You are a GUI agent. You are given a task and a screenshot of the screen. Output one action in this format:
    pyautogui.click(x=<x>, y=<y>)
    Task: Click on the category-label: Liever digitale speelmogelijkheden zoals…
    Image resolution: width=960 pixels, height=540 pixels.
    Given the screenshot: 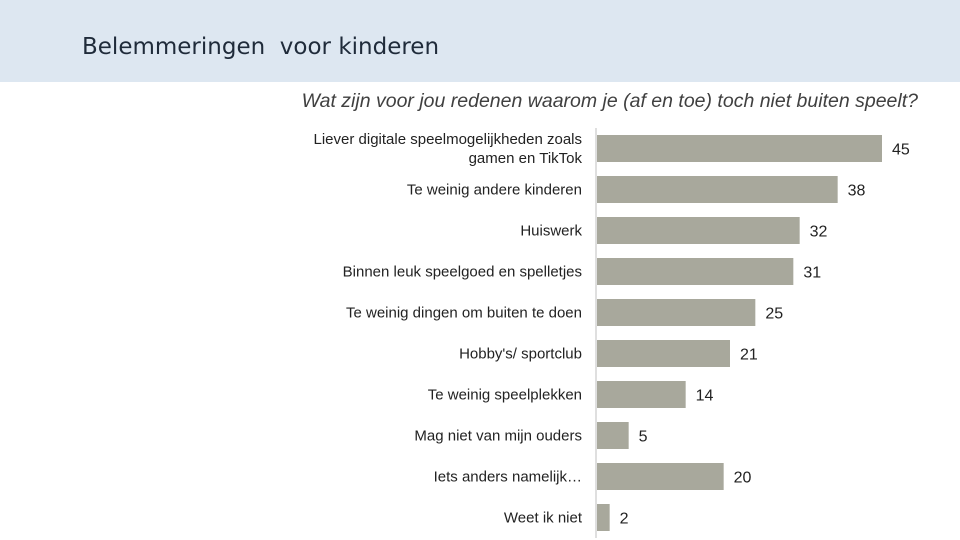 What is the action you would take?
    pyautogui.click(x=448, y=149)
    